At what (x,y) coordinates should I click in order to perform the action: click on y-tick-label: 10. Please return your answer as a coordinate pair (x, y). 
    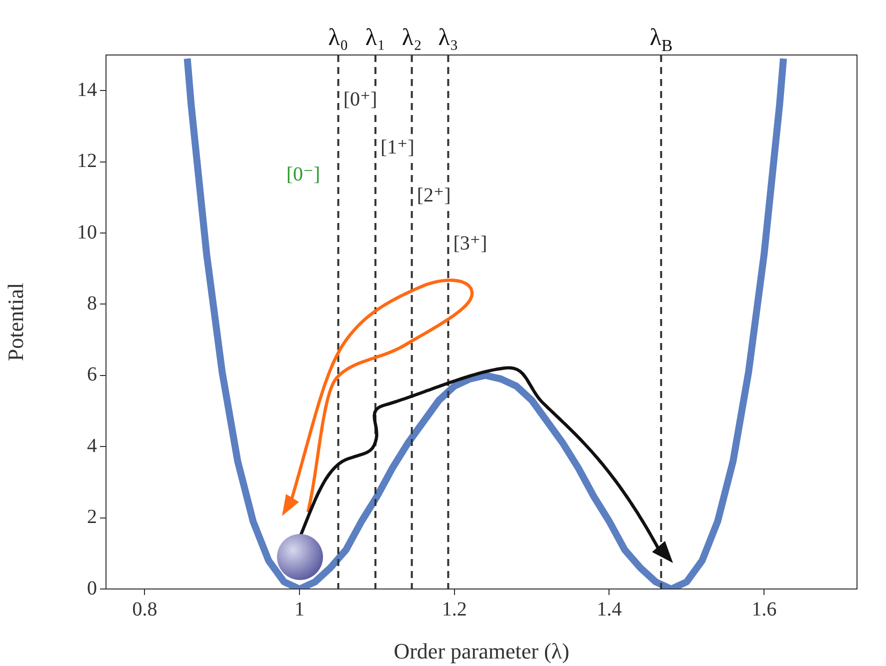
    Looking at the image, I should click on (87, 232).